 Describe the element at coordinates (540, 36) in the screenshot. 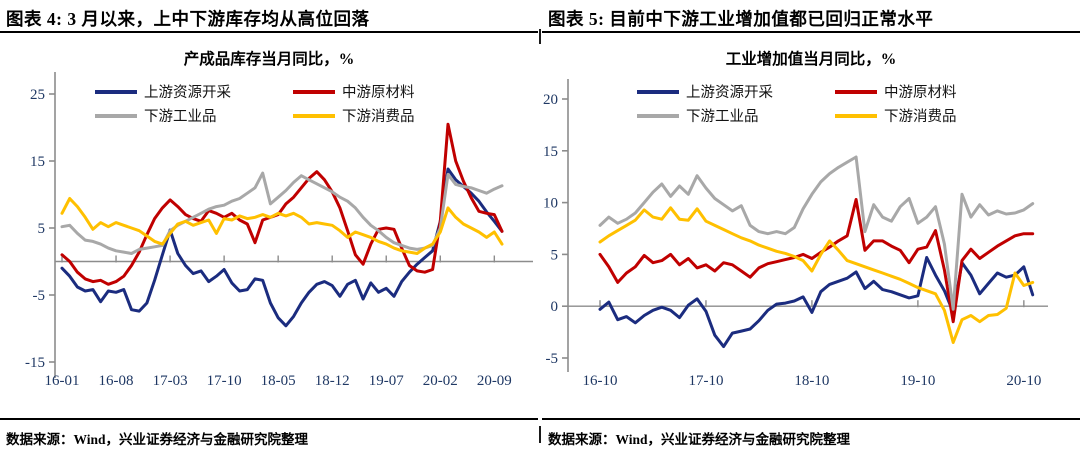

I see `center-divider-top` at that location.